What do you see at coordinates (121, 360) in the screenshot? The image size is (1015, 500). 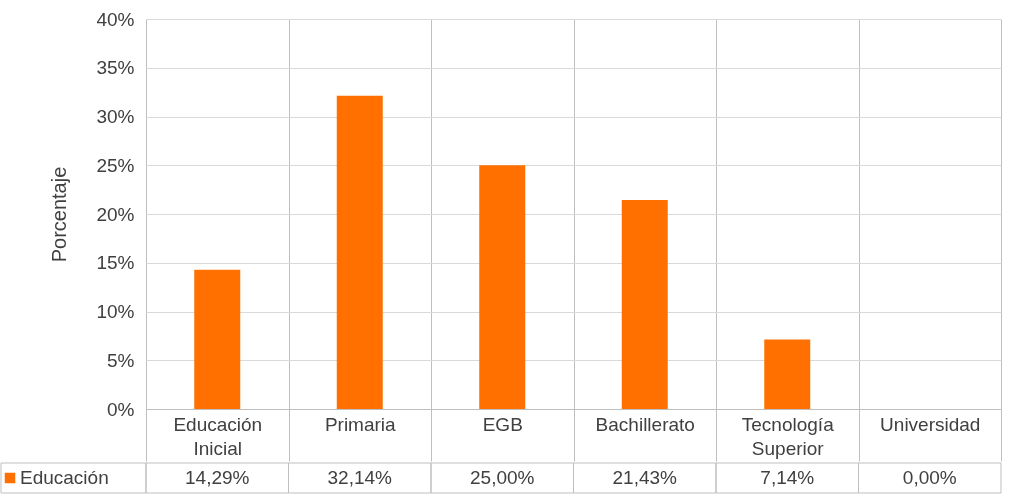 I see `y-tick-label: 5%` at bounding box center [121, 360].